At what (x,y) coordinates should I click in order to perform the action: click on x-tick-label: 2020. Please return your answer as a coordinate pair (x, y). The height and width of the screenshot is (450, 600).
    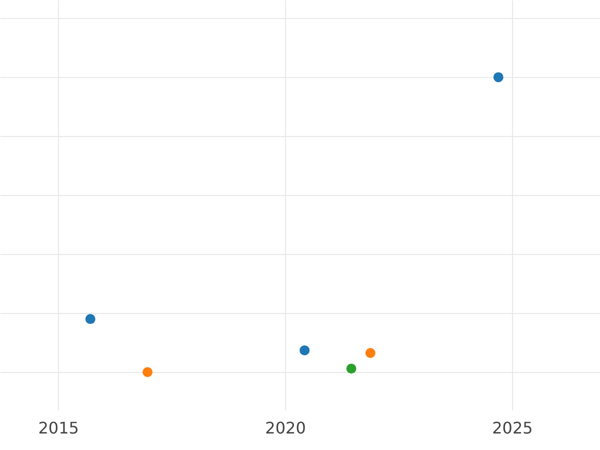
    Looking at the image, I should click on (285, 428).